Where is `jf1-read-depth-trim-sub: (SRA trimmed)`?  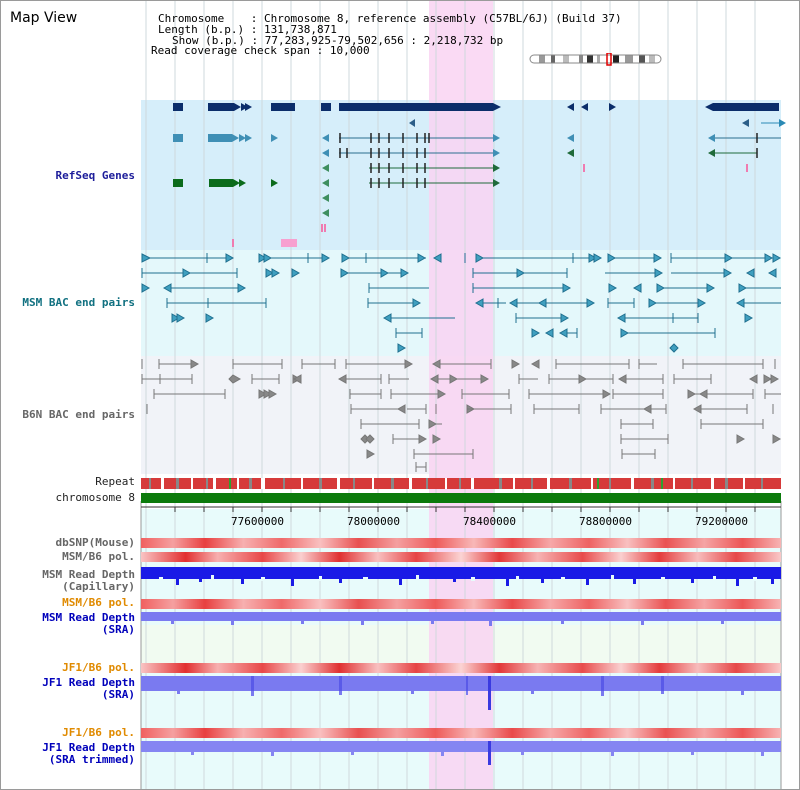 jf1-read-depth-trim-sub: (SRA trimmed) is located at coordinates (91, 759).